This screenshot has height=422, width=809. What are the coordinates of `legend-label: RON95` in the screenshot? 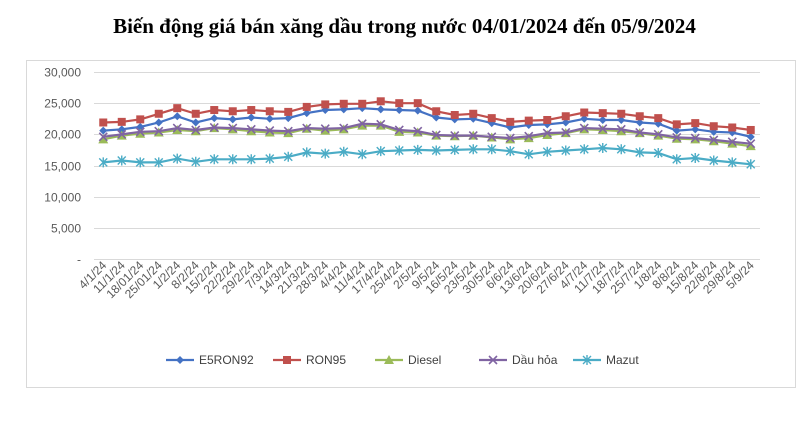 It's located at (326, 360).